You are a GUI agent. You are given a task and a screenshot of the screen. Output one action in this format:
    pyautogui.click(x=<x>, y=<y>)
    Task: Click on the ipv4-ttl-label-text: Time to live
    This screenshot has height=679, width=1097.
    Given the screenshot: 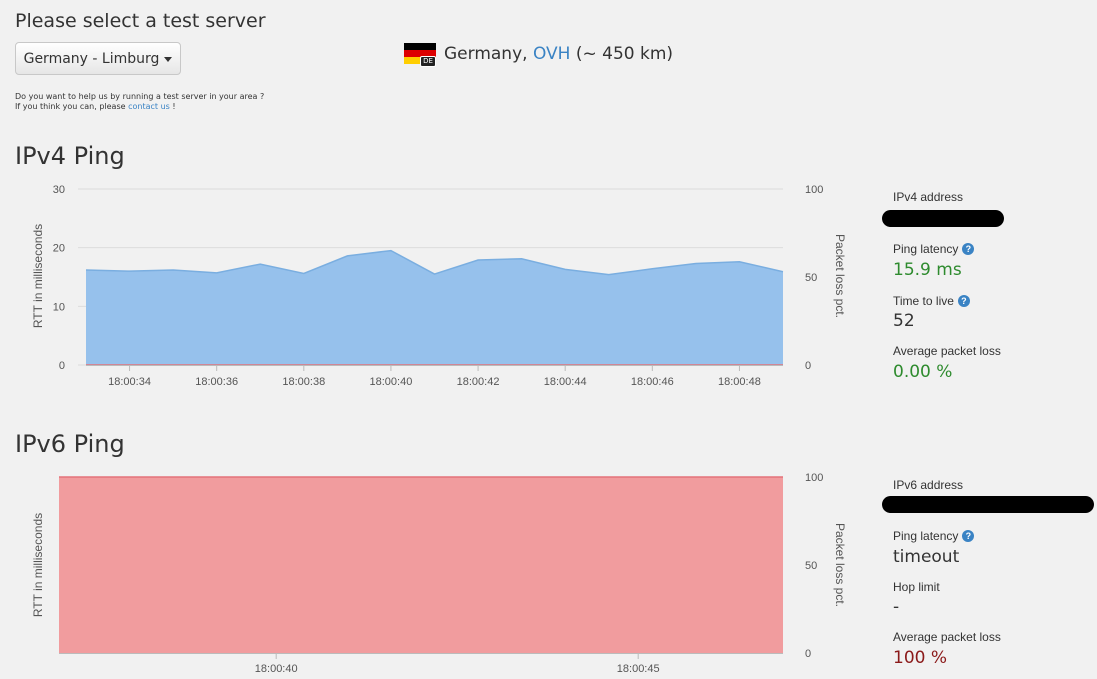 What is the action you would take?
    pyautogui.click(x=923, y=301)
    